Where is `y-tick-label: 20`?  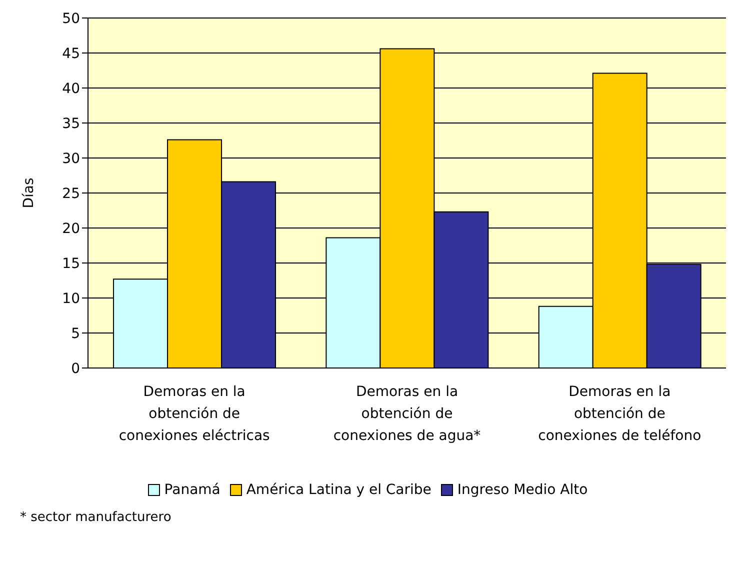 y-tick-label: 20 is located at coordinates (71, 228).